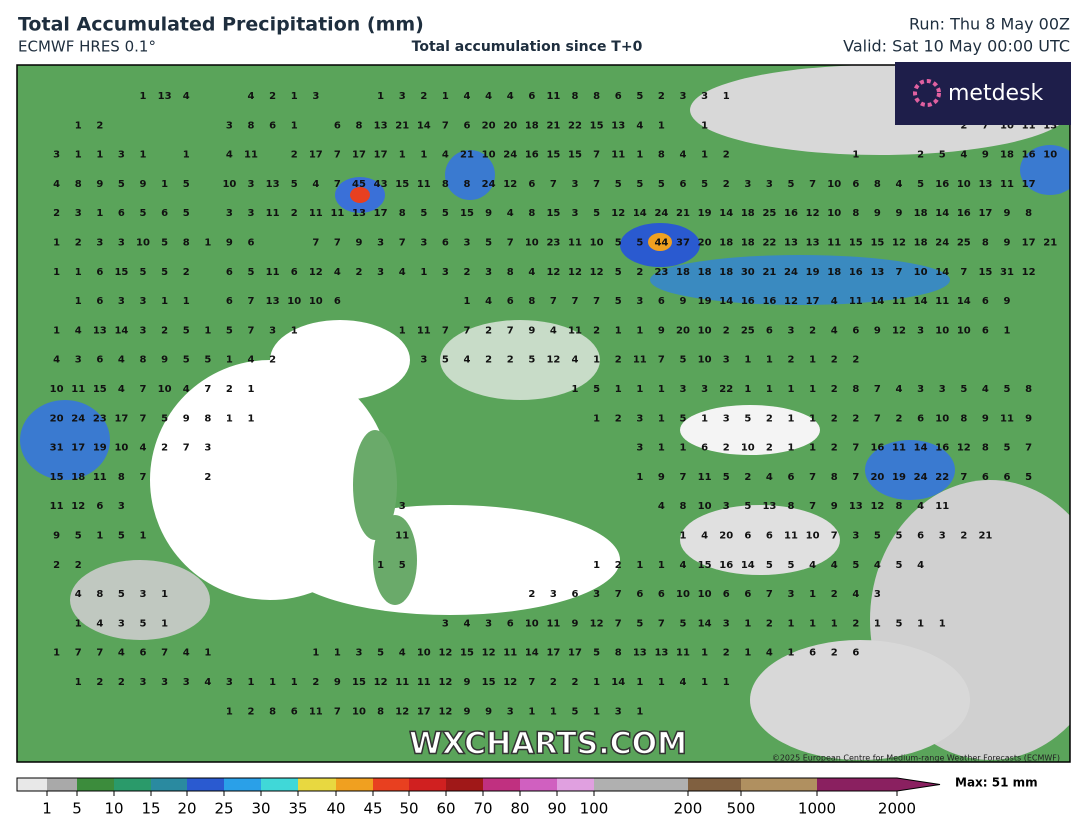 Image resolution: width=1088 pixels, height=839 pixels. What do you see at coordinates (359, 711) in the screenshot?
I see `point-value: 10` at bounding box center [359, 711].